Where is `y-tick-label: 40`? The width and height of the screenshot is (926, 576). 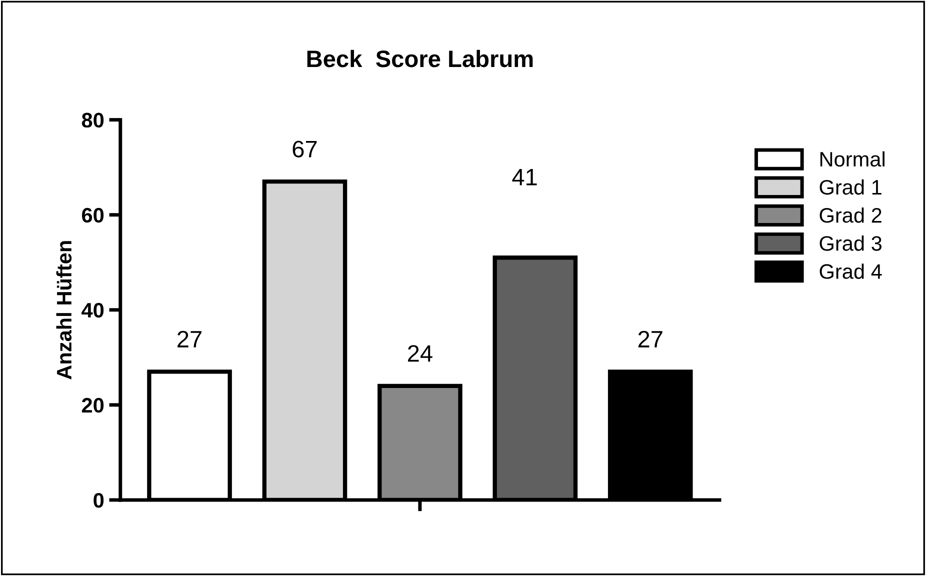 y-tick-label: 40 is located at coordinates (93, 310).